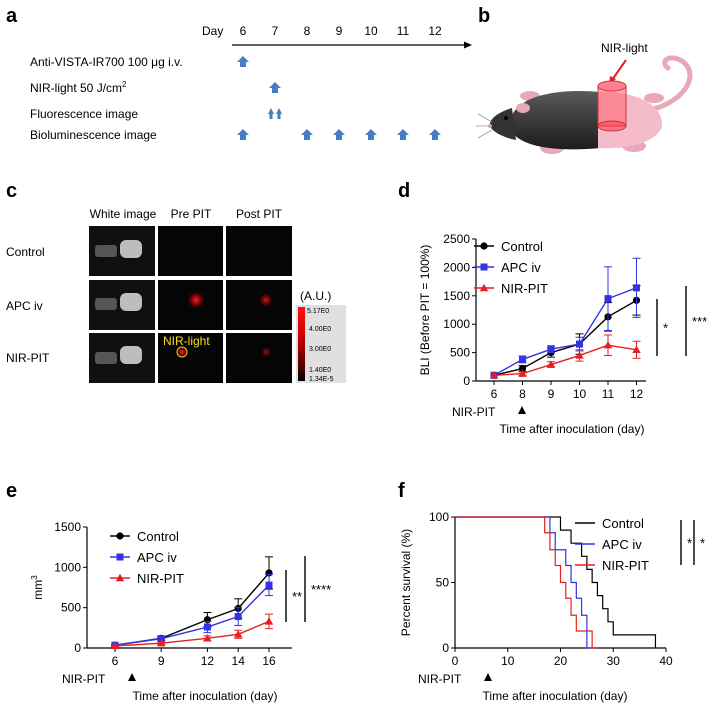 The image size is (708, 710). Describe the element at coordinates (67, 527) in the screenshot. I see `y-tick-label: 1500` at that location.